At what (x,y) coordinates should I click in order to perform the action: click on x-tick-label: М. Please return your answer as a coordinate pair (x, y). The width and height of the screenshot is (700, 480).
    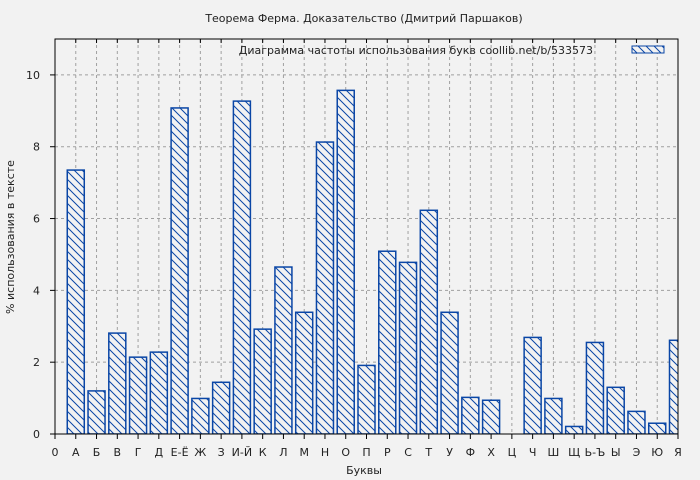
    Looking at the image, I should click on (304, 452).